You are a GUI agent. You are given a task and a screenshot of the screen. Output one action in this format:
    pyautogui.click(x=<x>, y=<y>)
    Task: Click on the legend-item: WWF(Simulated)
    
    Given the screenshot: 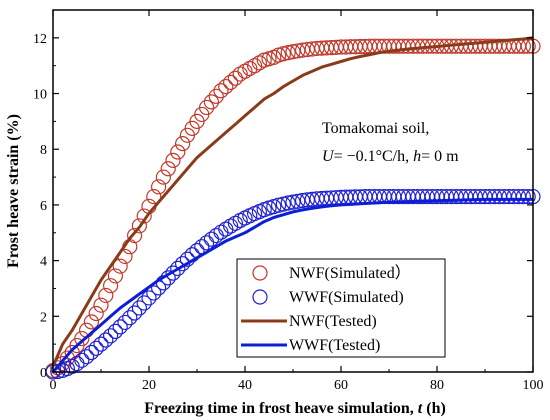 What is the action you would take?
    pyautogui.click(x=328, y=297)
    